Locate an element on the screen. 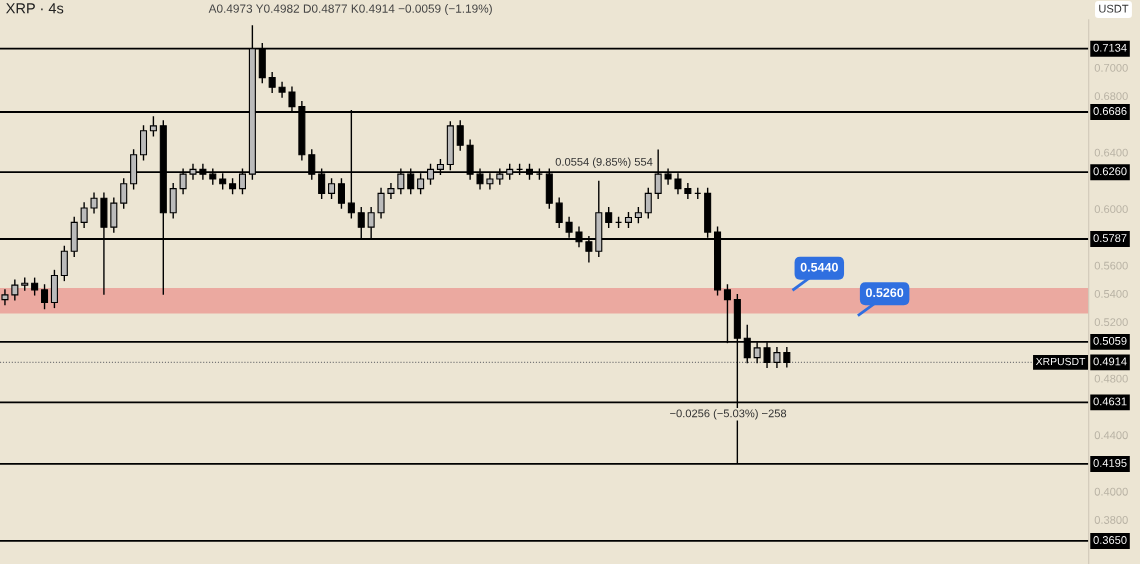 The width and height of the screenshot is (1140, 564). annotation: XRPUSDT is located at coordinates (1060, 361).